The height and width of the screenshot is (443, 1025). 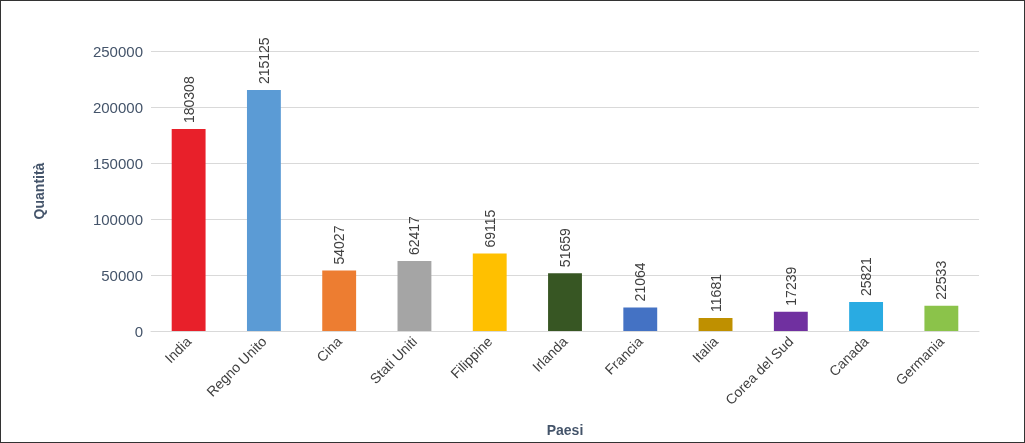 I want to click on x-axis-title: Paesi, so click(x=565, y=430).